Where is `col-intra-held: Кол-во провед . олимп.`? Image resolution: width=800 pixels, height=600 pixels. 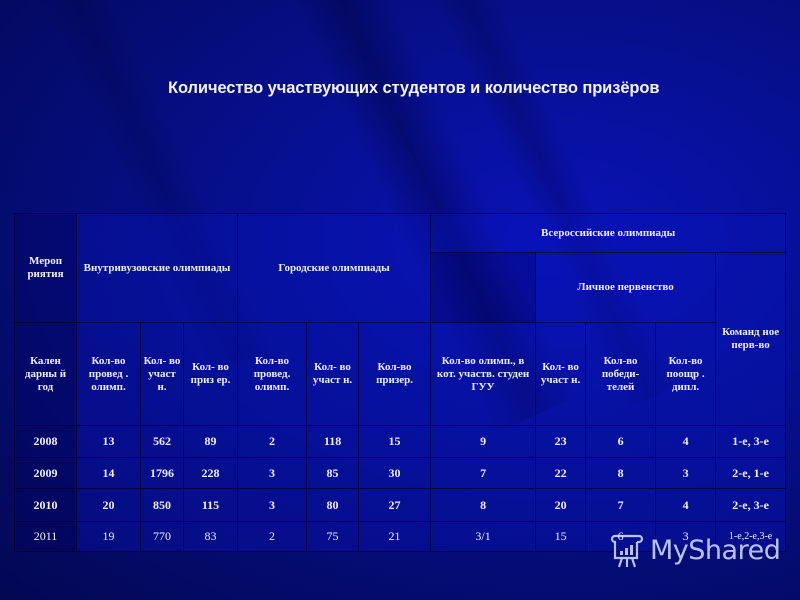
col-intra-held: Кол-во провед . олимп. is located at coordinates (108, 374).